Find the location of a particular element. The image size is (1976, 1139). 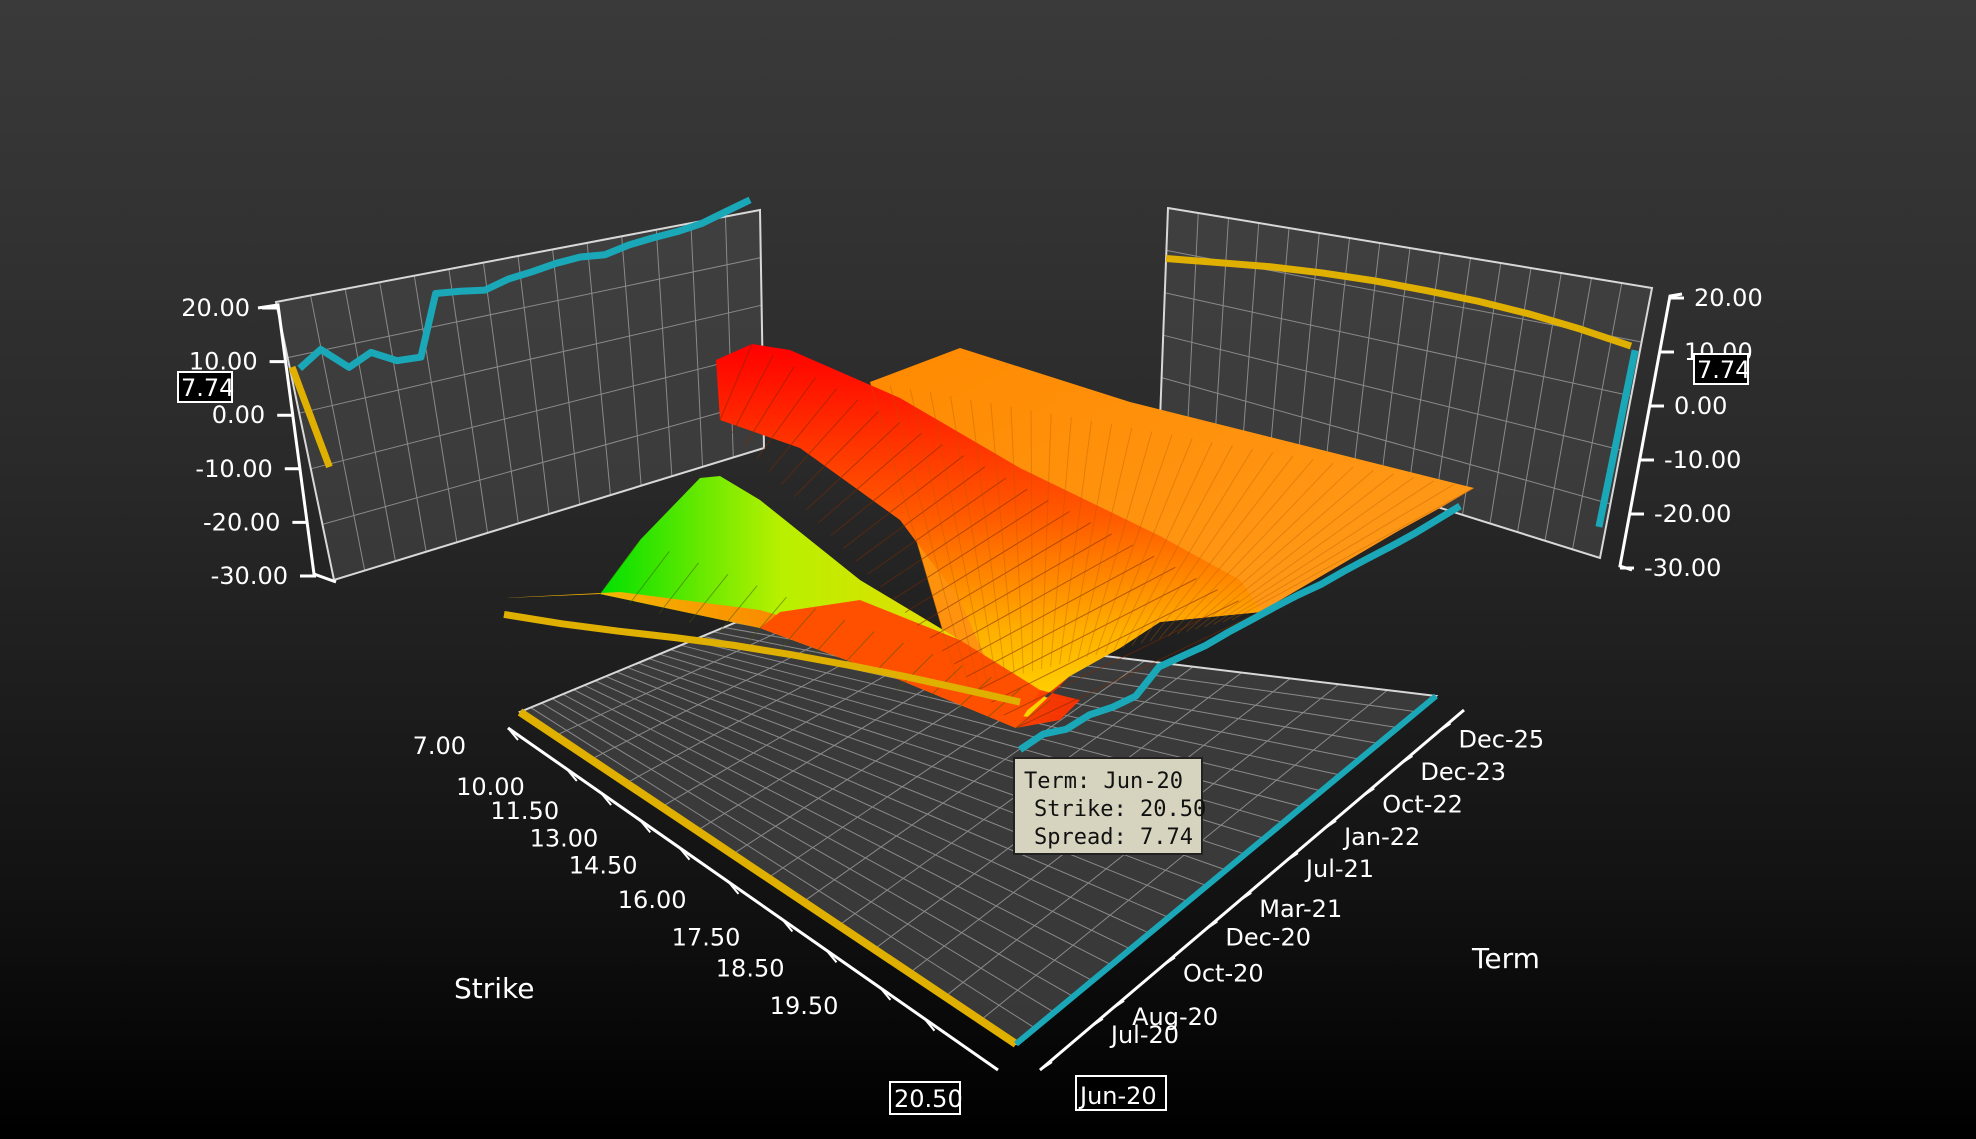

left-spread-tick-label: -10.00 is located at coordinates (233, 469).